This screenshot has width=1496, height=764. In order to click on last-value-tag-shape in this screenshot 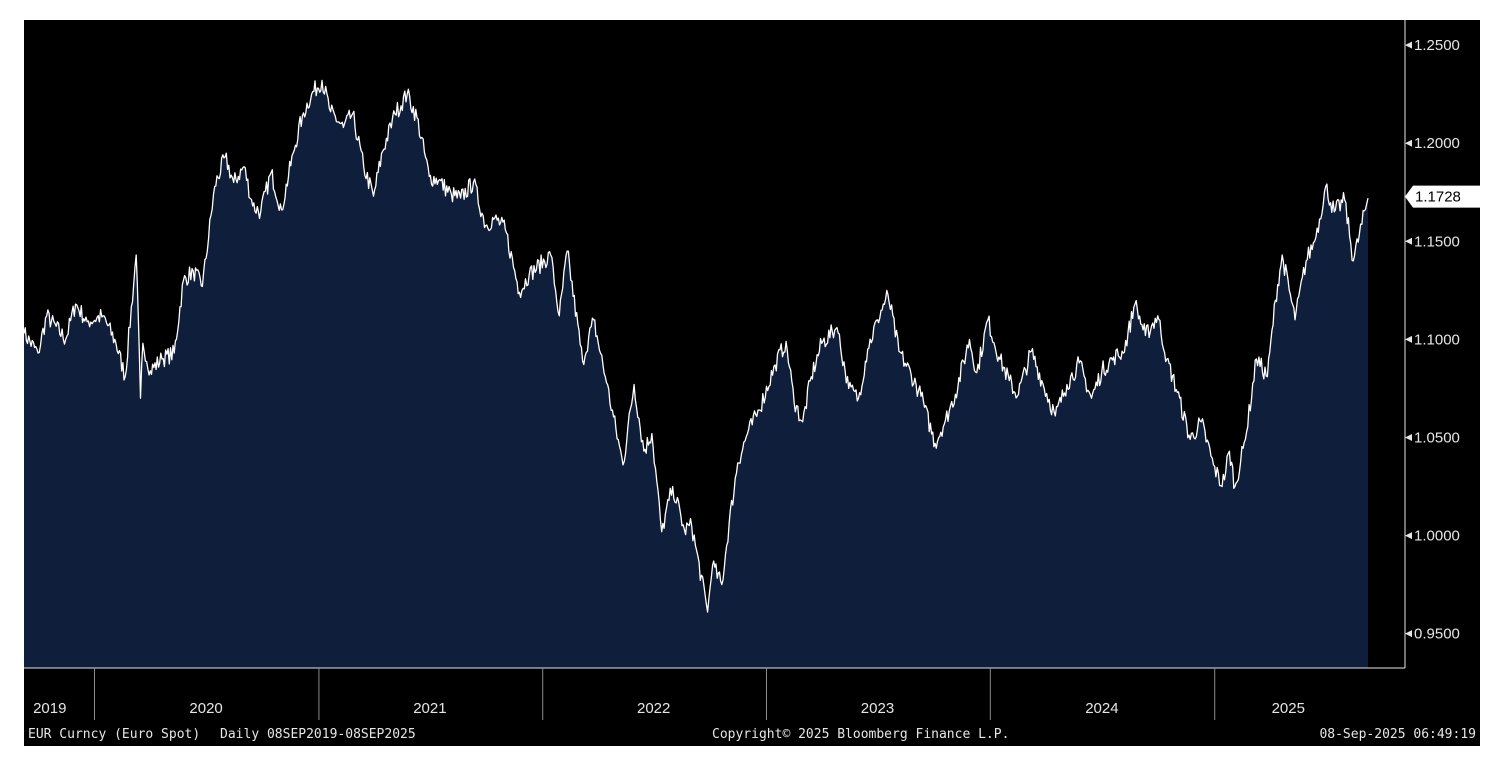, I will do `click(1442, 196)`.